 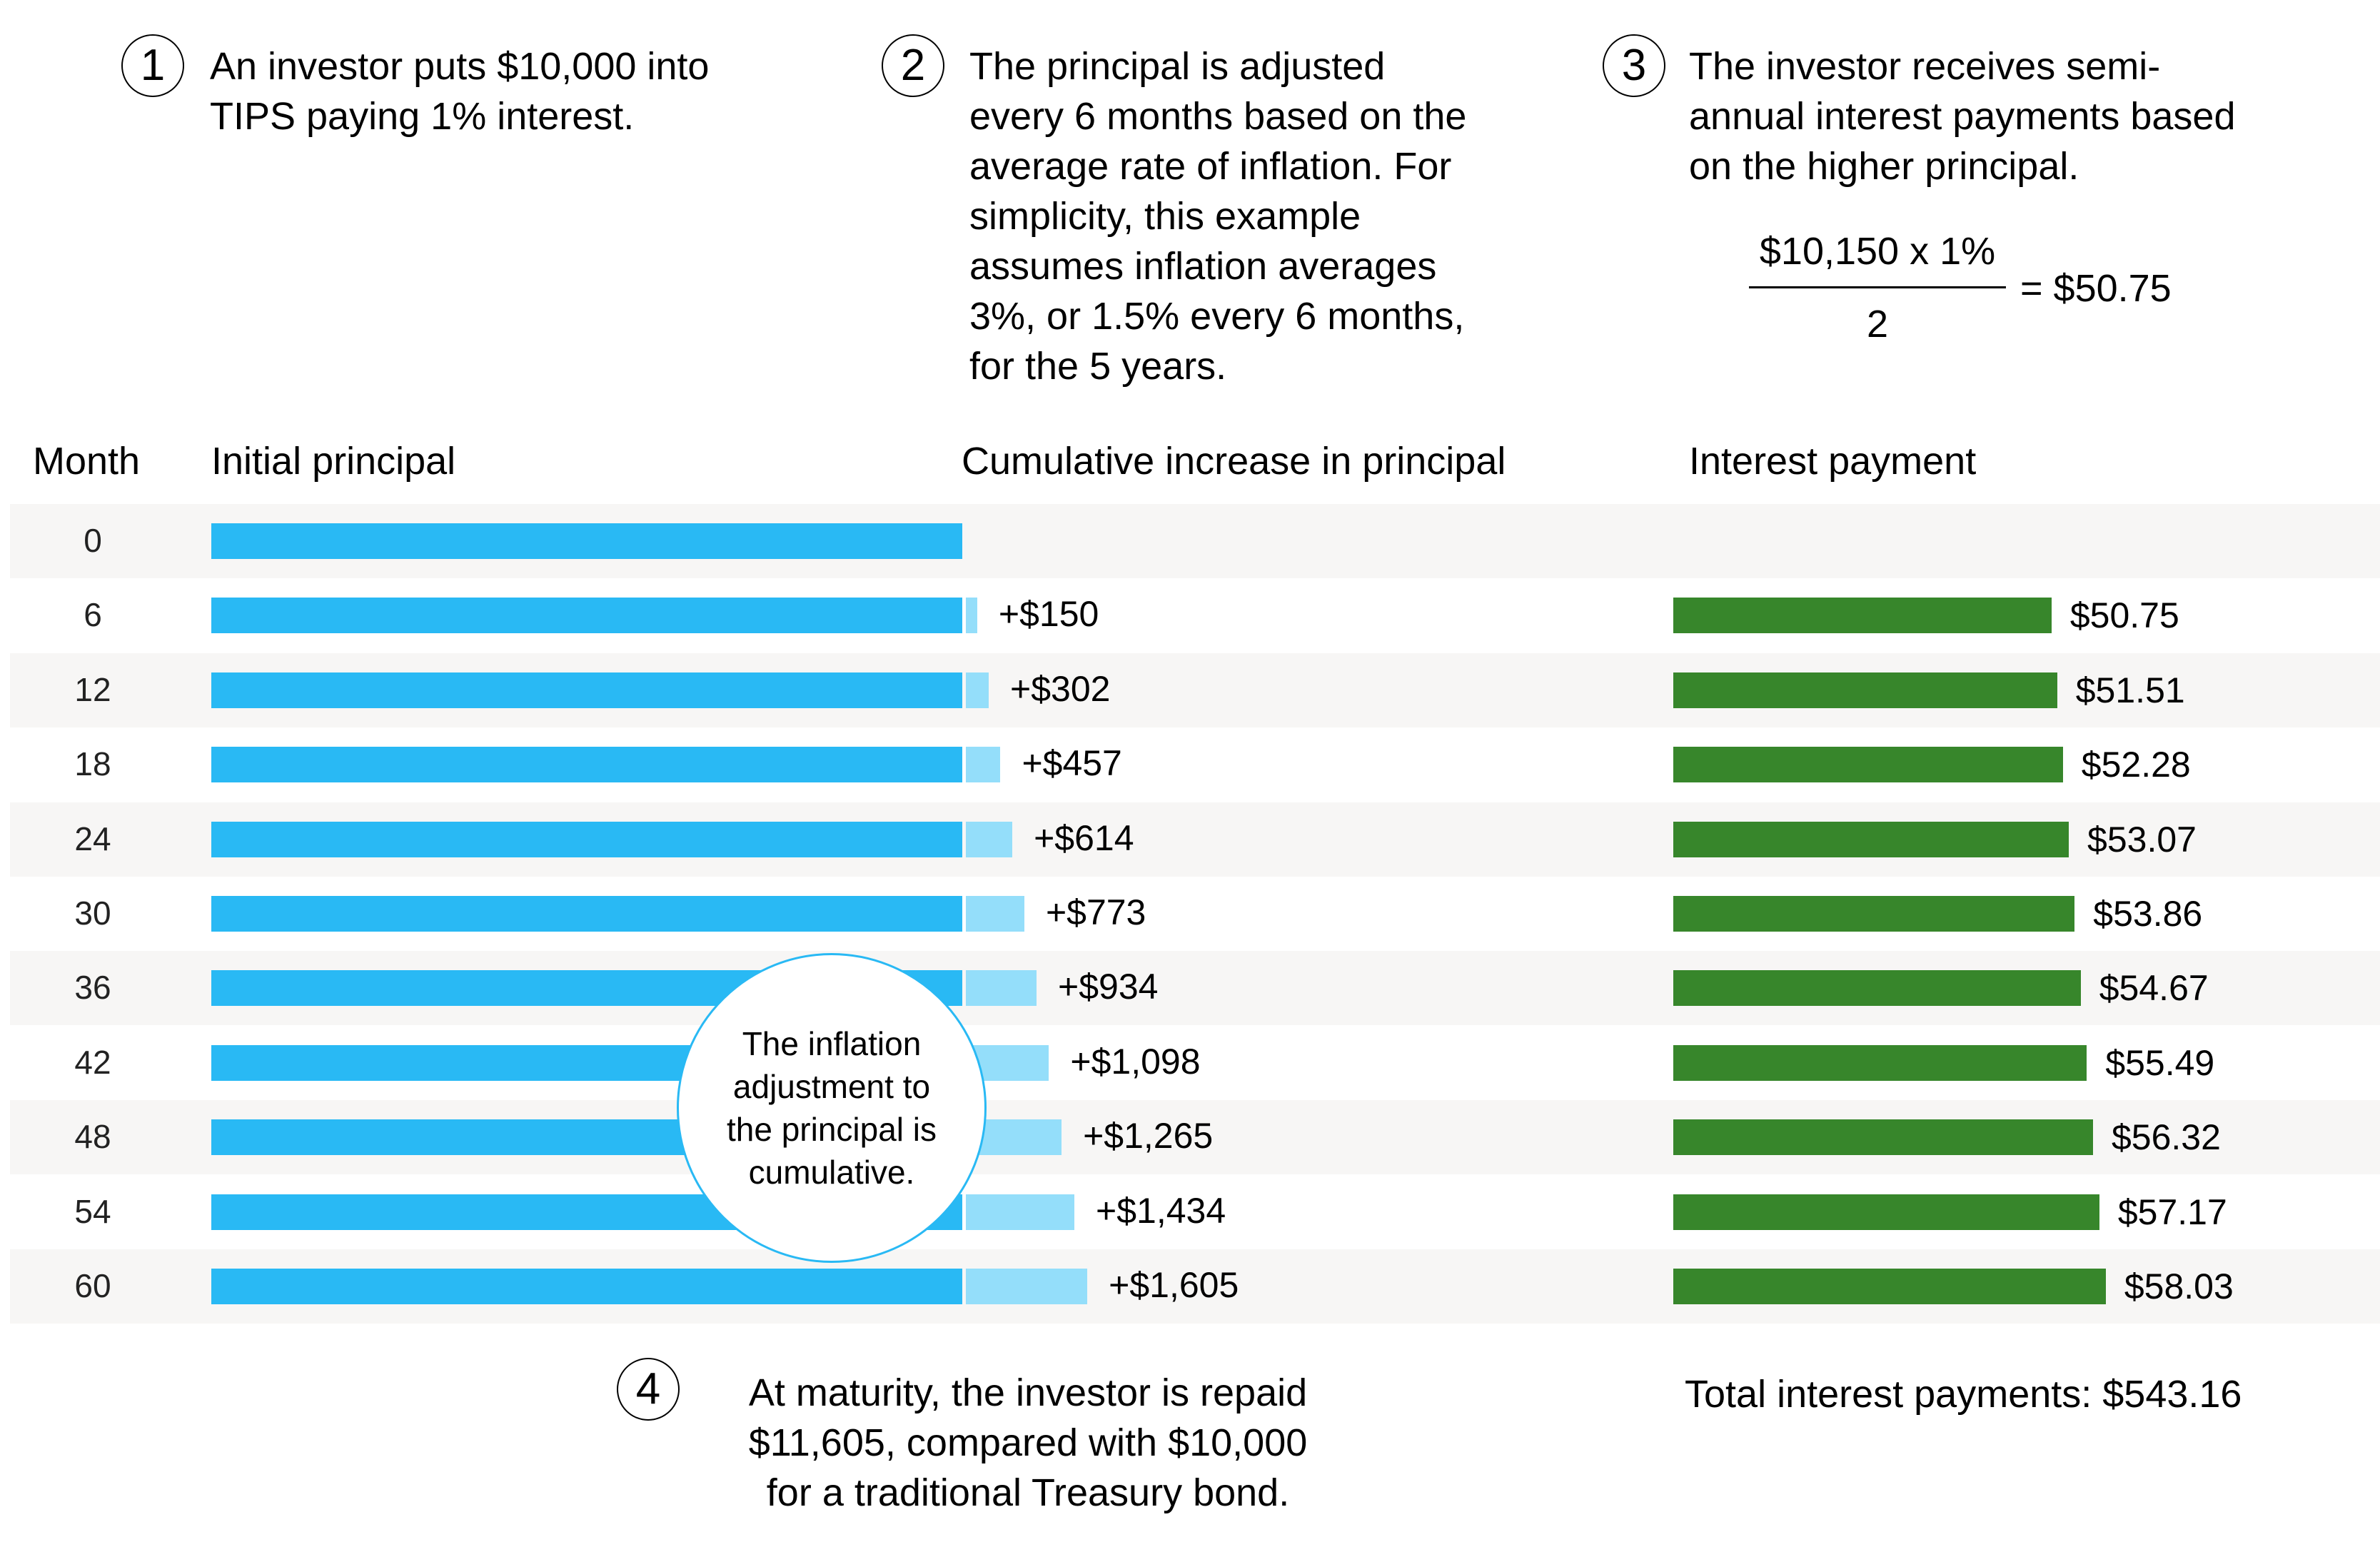 What do you see at coordinates (92, 988) in the screenshot?
I see `month-label: 36` at bounding box center [92, 988].